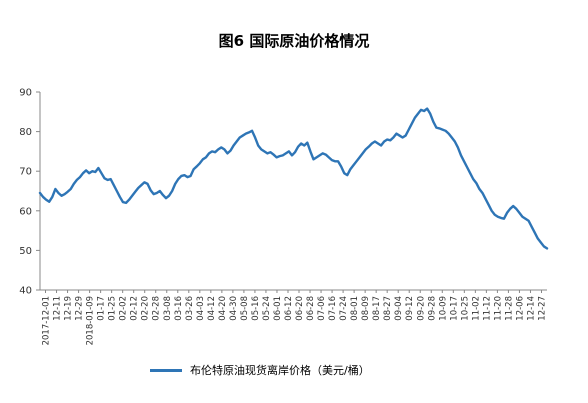 The height and width of the screenshot is (403, 588). Describe the element at coordinates (179, 308) in the screenshot. I see `x-tick-label: 03-16` at that location.